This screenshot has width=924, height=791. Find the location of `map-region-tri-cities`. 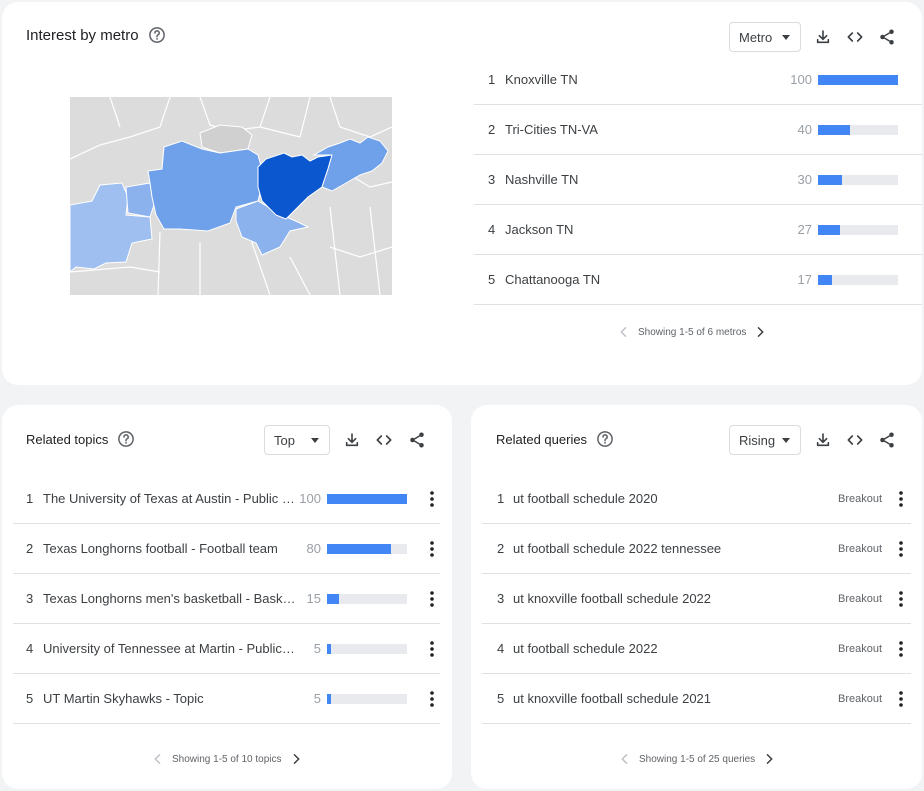

map-region-tri-cities is located at coordinates (350, 164).